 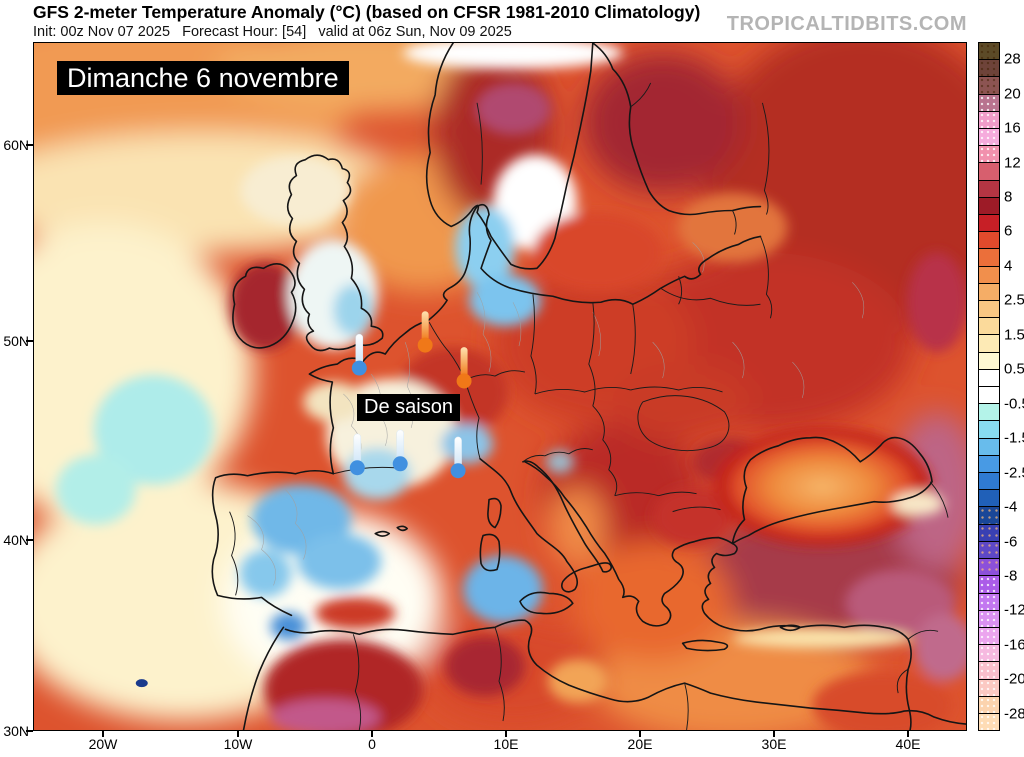 What do you see at coordinates (1012, 163) in the screenshot?
I see `colorbar-tick-12: 12` at bounding box center [1012, 163].